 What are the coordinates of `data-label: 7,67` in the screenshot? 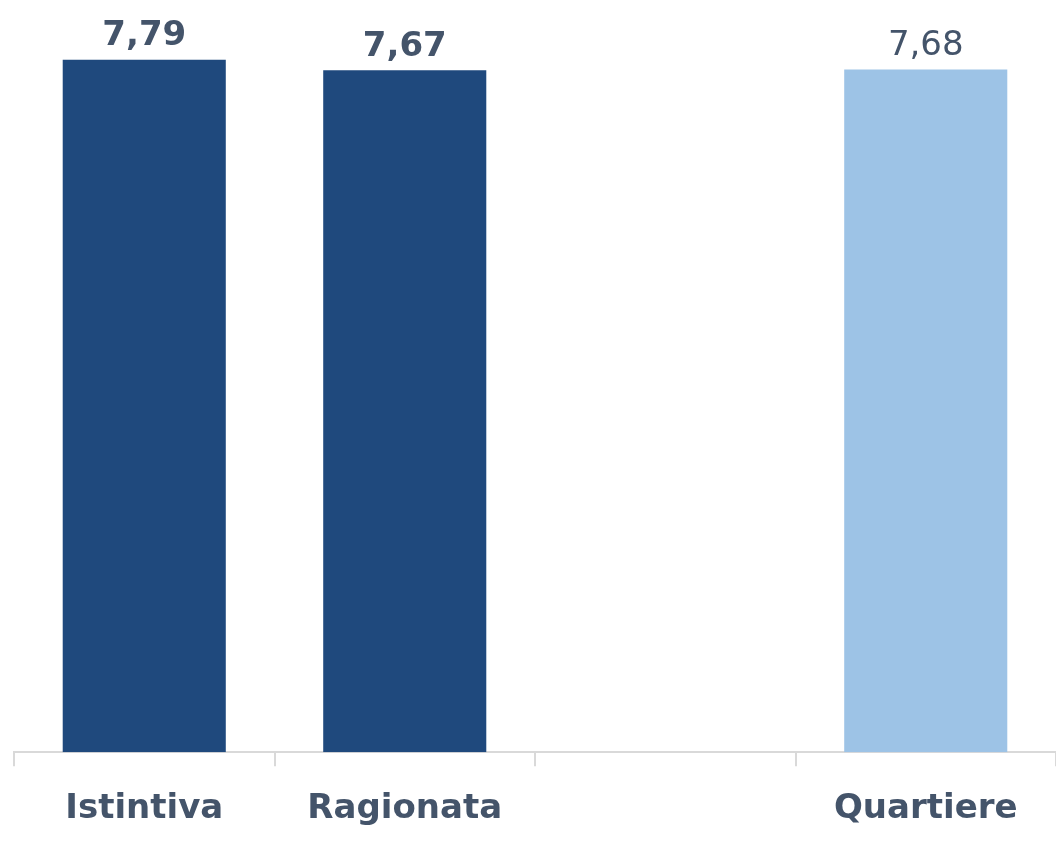 It's located at (404, 44).